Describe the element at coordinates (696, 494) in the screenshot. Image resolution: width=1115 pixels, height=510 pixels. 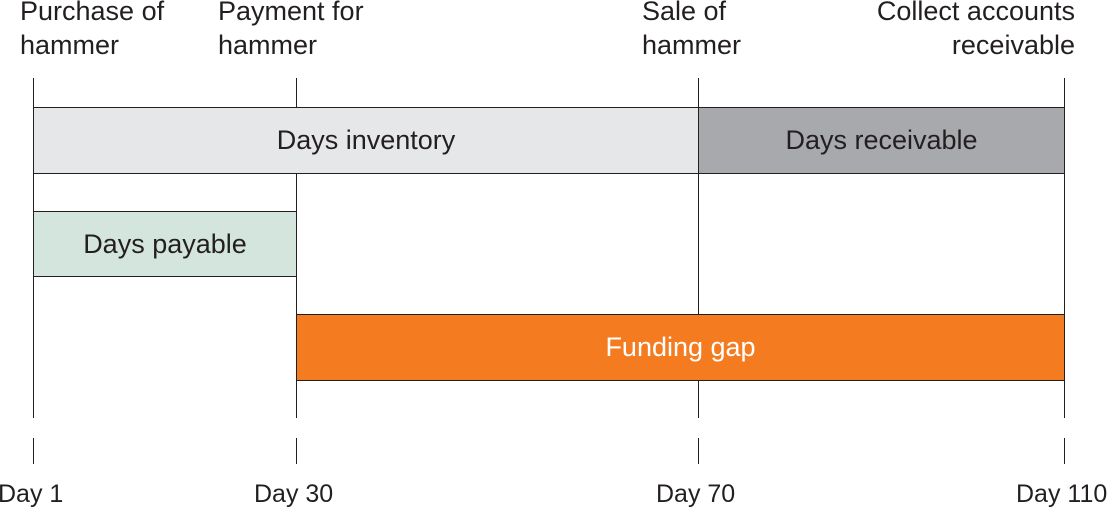
I see `day-label-70: Day 70` at that location.